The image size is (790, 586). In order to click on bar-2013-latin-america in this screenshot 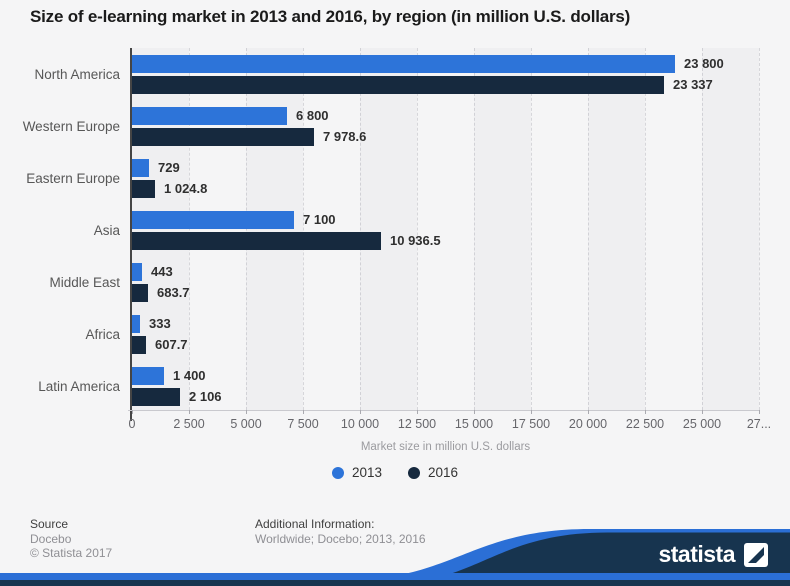, I will do `click(148, 376)`.